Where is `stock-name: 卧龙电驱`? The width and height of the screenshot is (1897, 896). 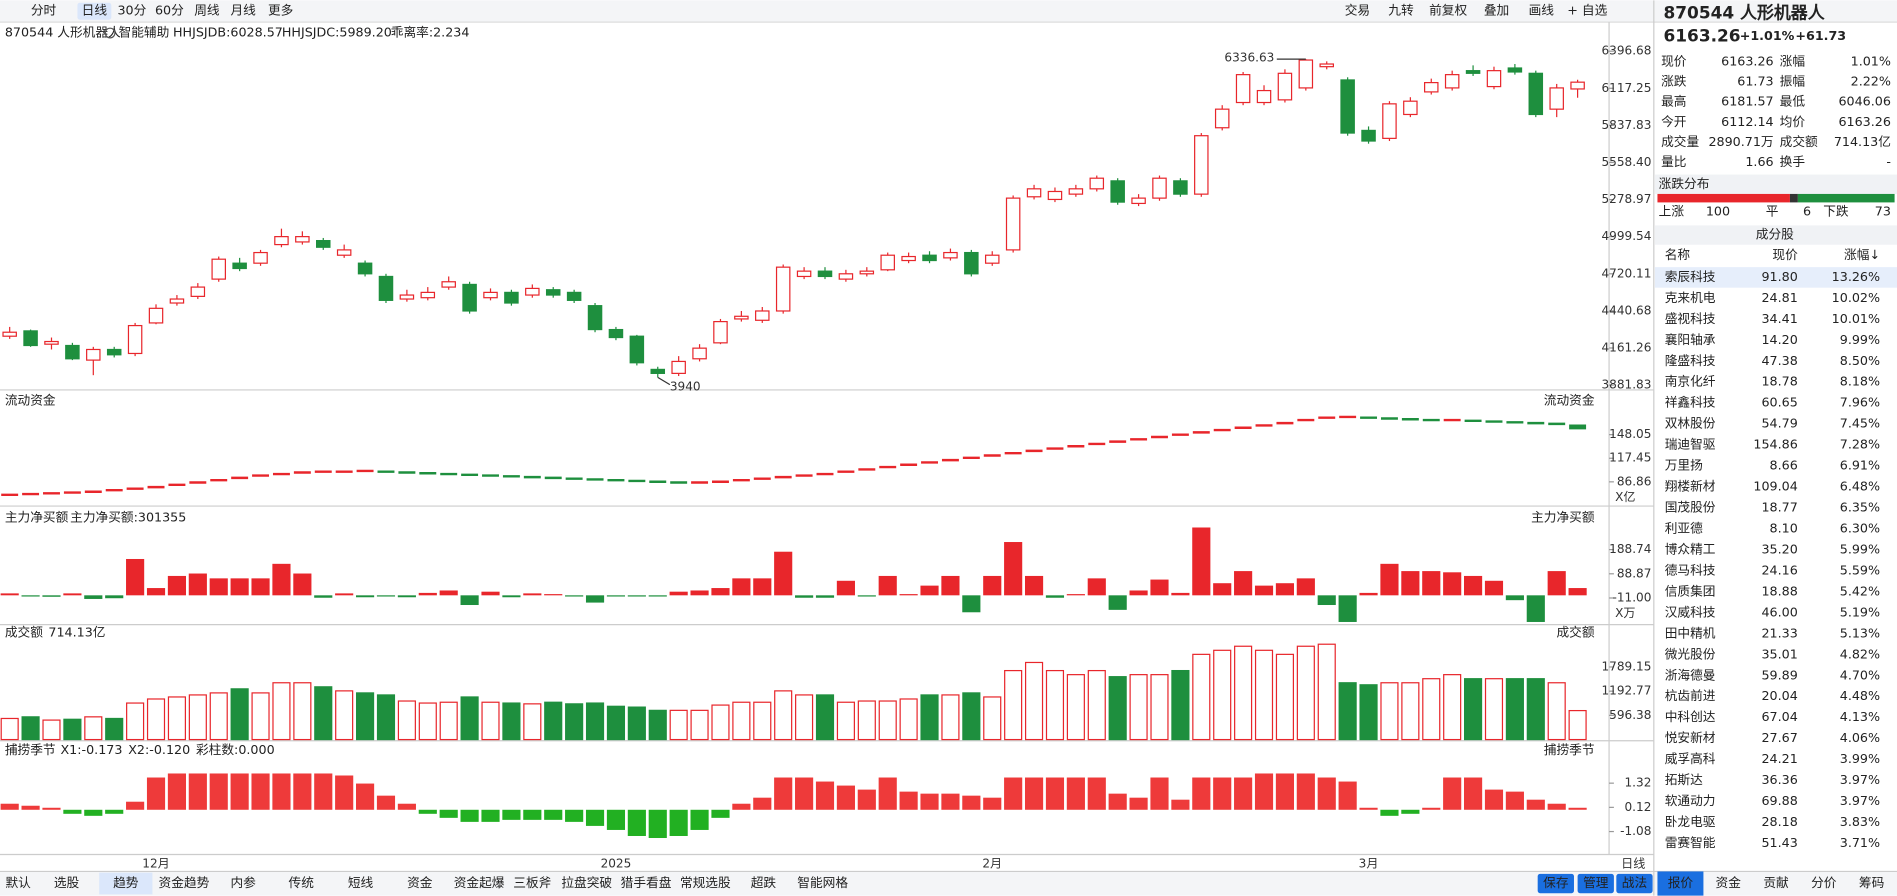
stock-name: 卧龙电驱 is located at coordinates (1690, 821).